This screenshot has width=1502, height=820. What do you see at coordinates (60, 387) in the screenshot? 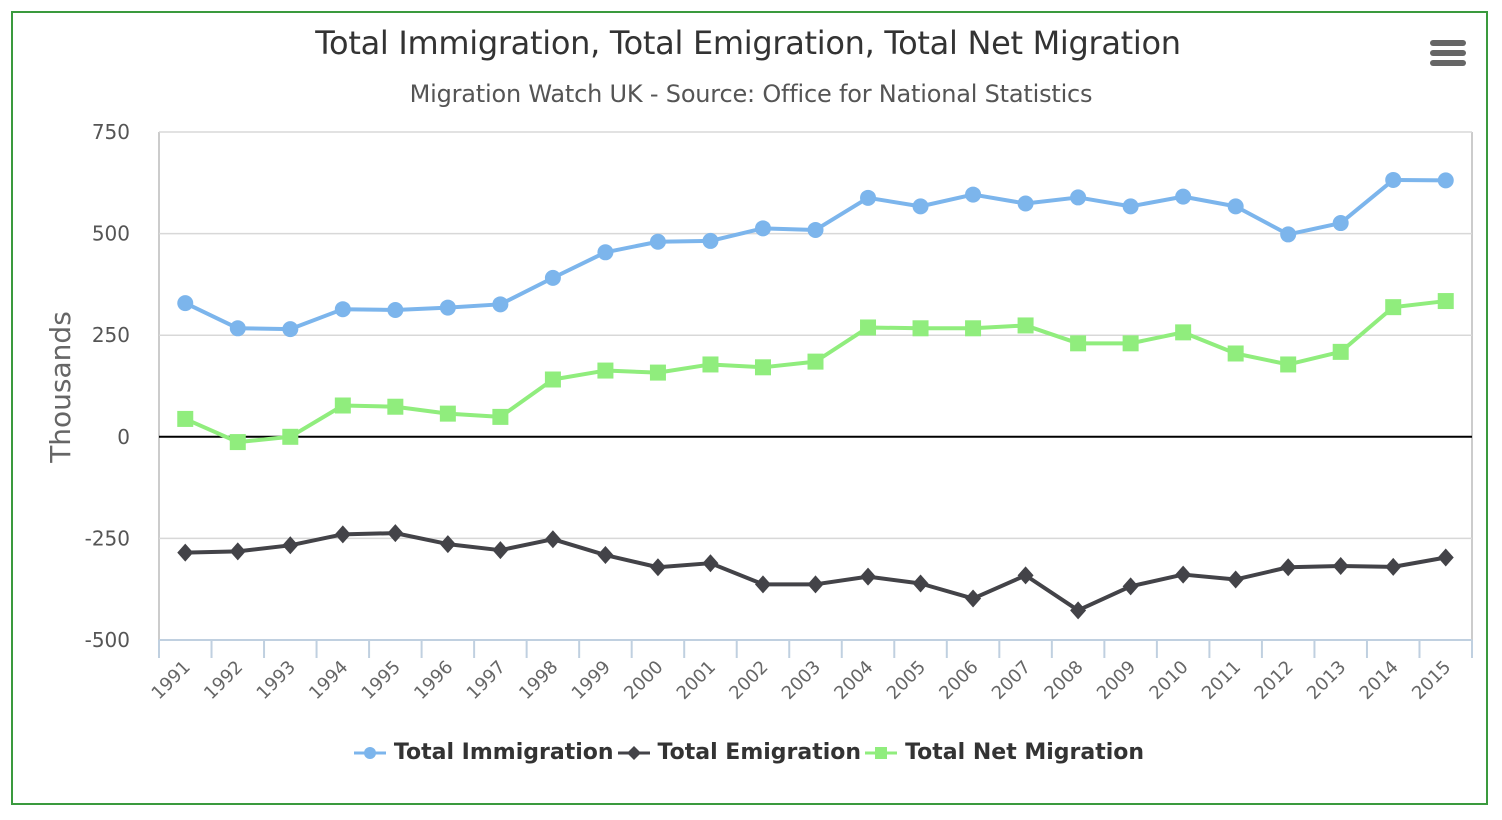
I see `y-axis-label: Thousands` at bounding box center [60, 387].